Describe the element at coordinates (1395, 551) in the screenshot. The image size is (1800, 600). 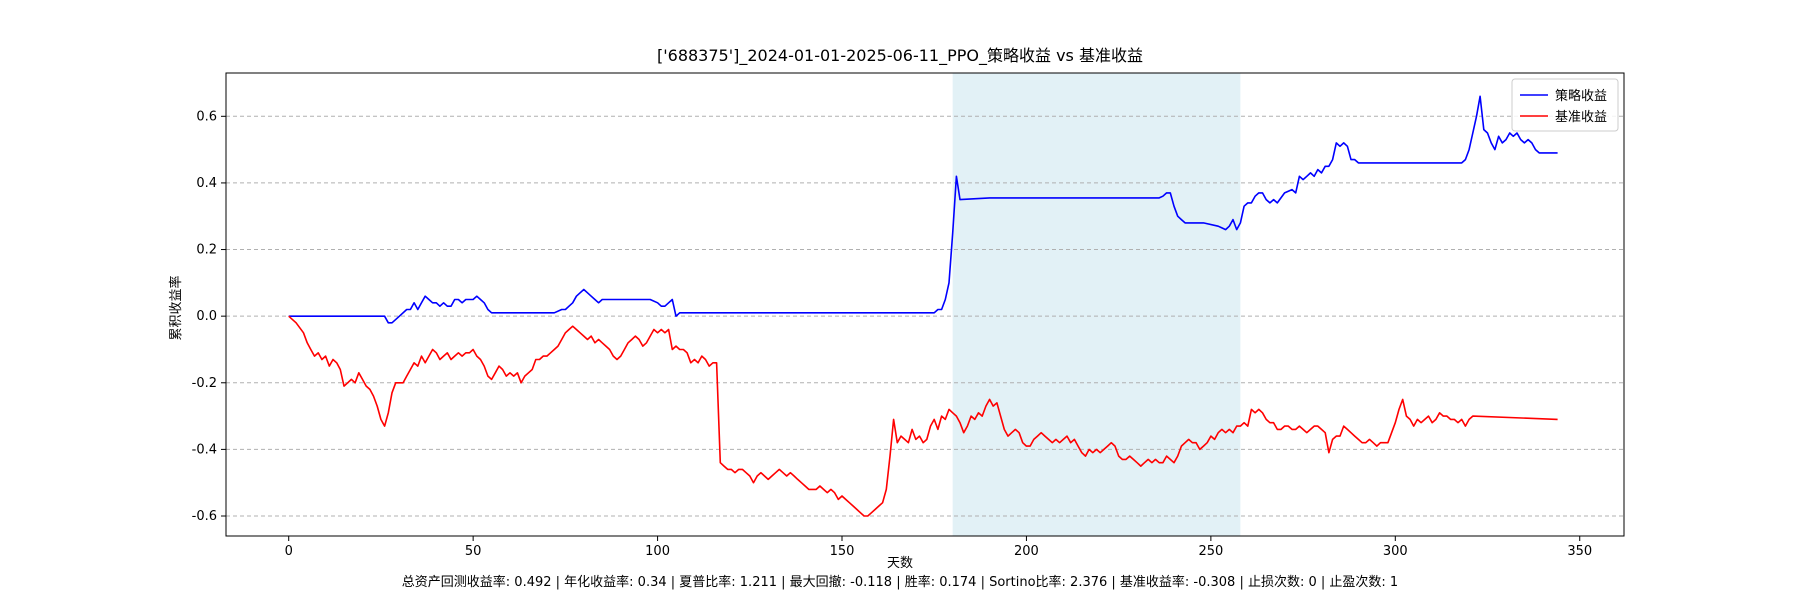
I see `x-tick-label: 300` at that location.